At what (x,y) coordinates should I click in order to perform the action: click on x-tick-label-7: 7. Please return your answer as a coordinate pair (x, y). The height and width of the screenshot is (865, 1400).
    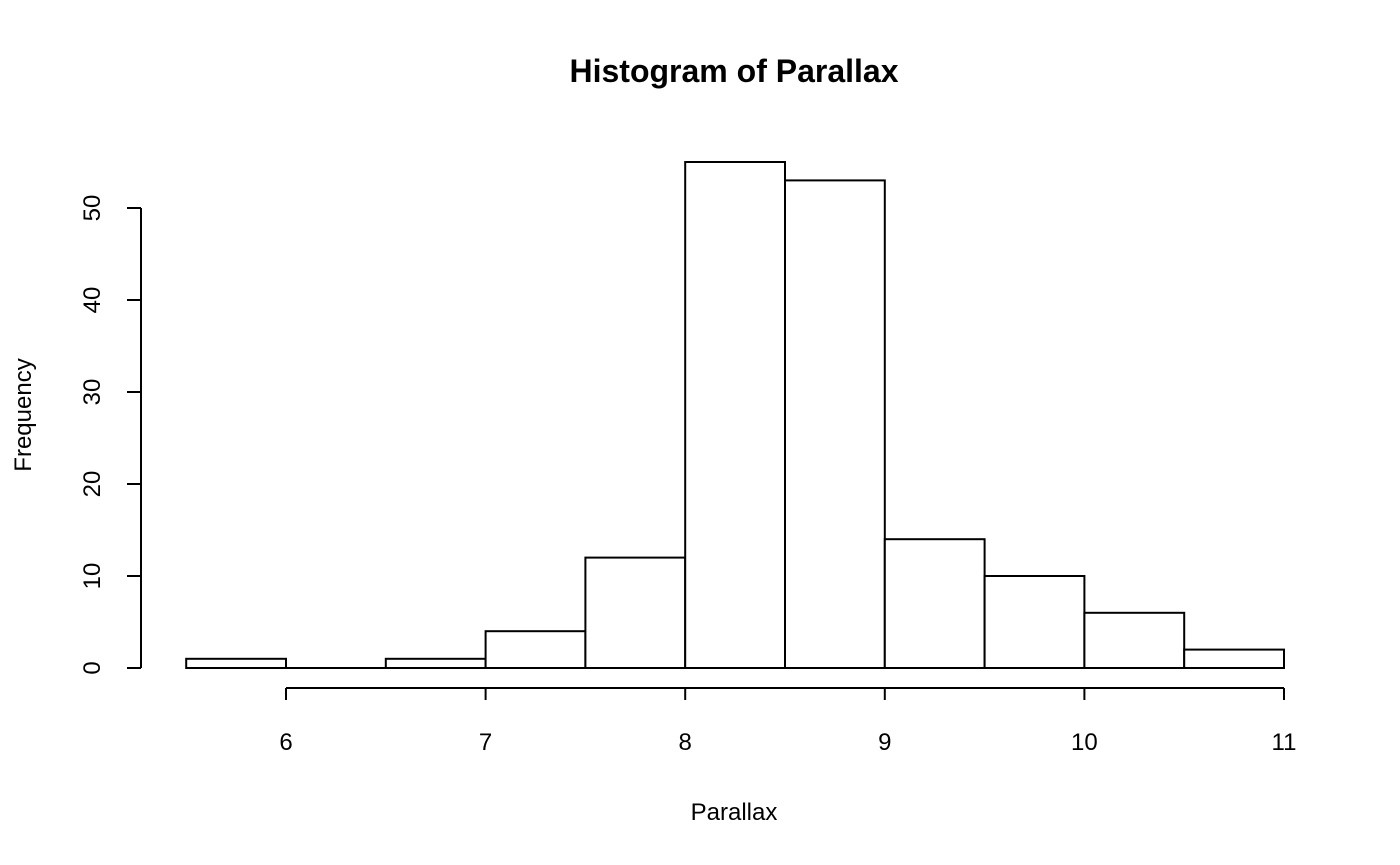
    Looking at the image, I should click on (485, 742).